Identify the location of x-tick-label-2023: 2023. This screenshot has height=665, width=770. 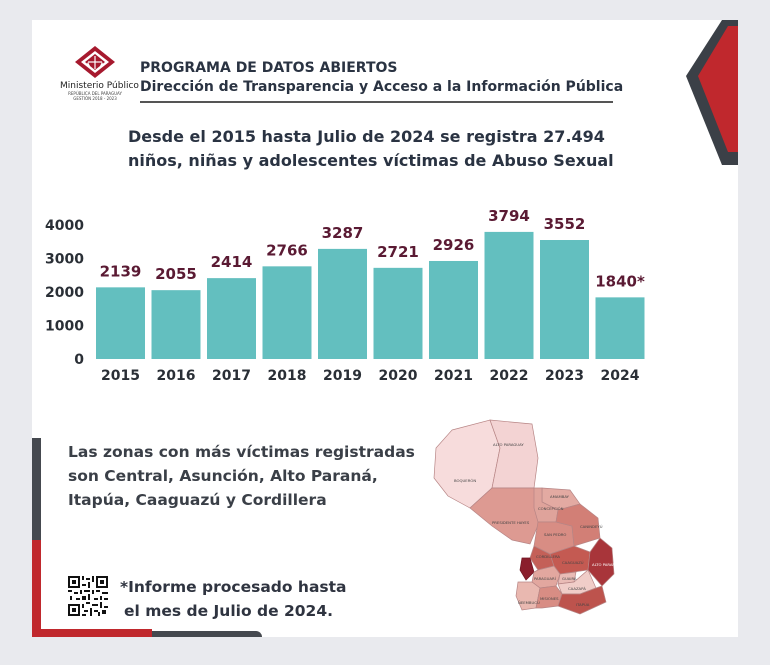
(564, 376).